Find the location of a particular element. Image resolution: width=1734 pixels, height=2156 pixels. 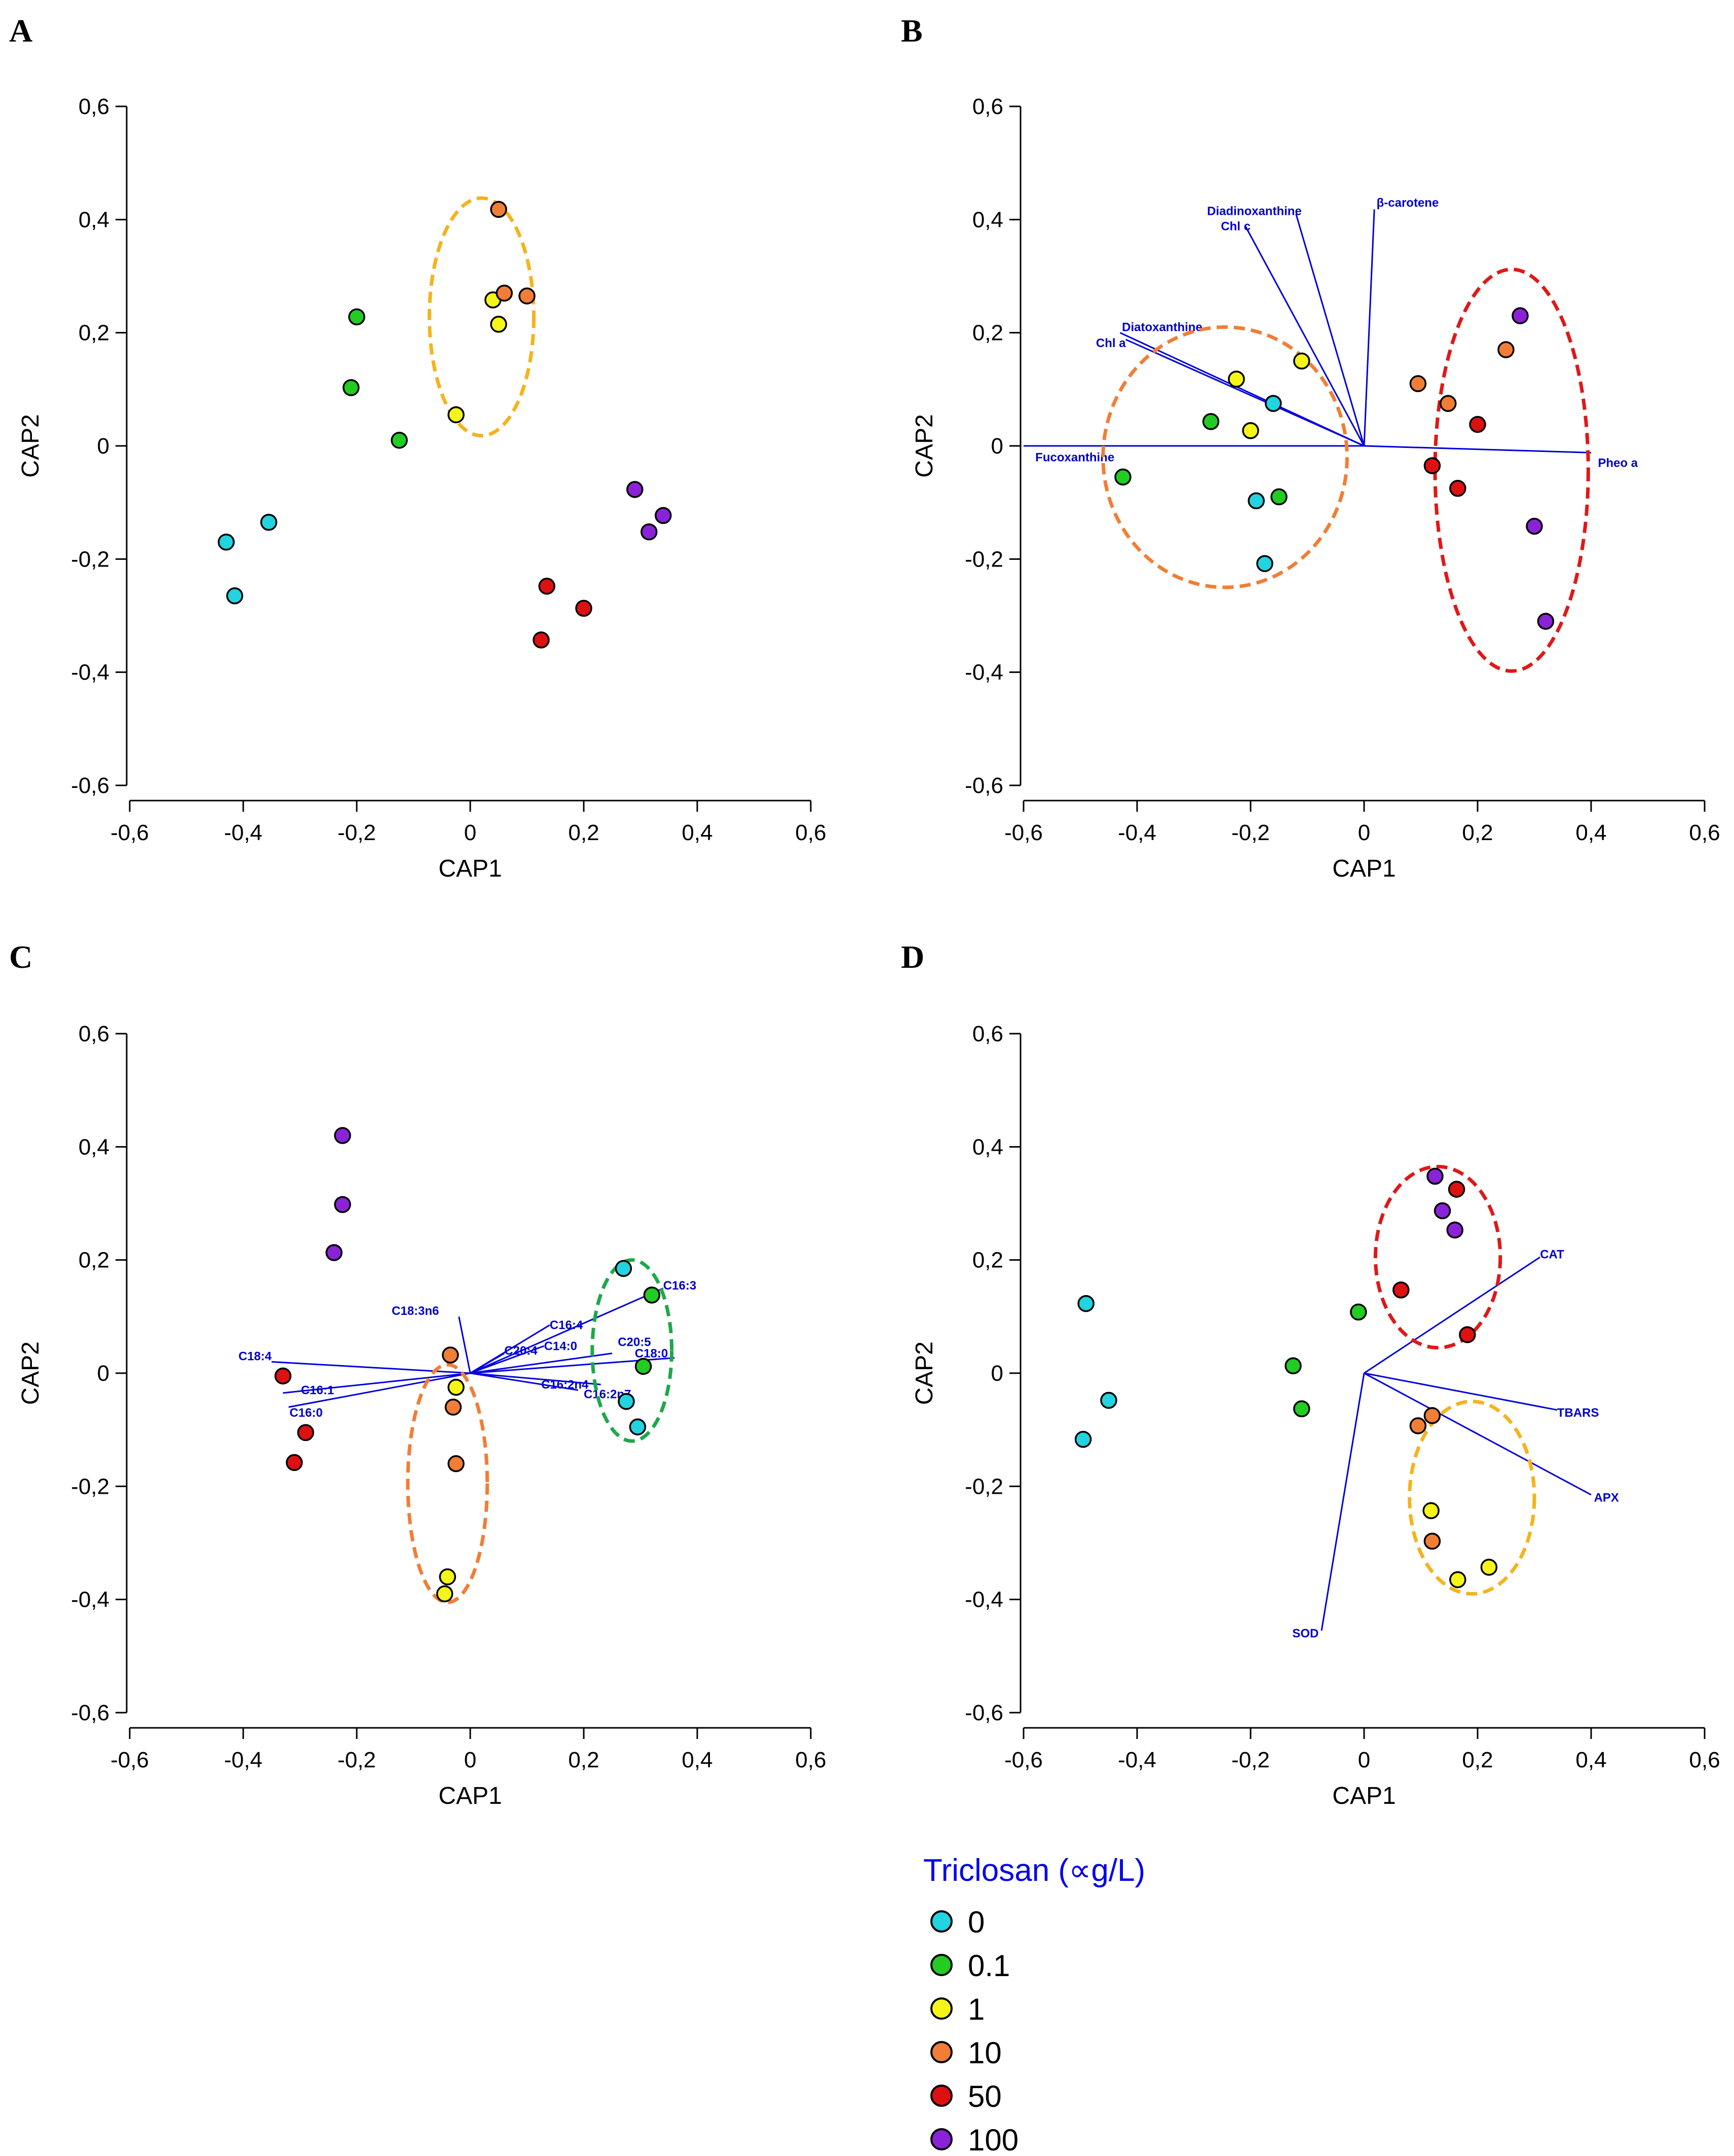

x-tick-label: -0,6 is located at coordinates (129, 832).